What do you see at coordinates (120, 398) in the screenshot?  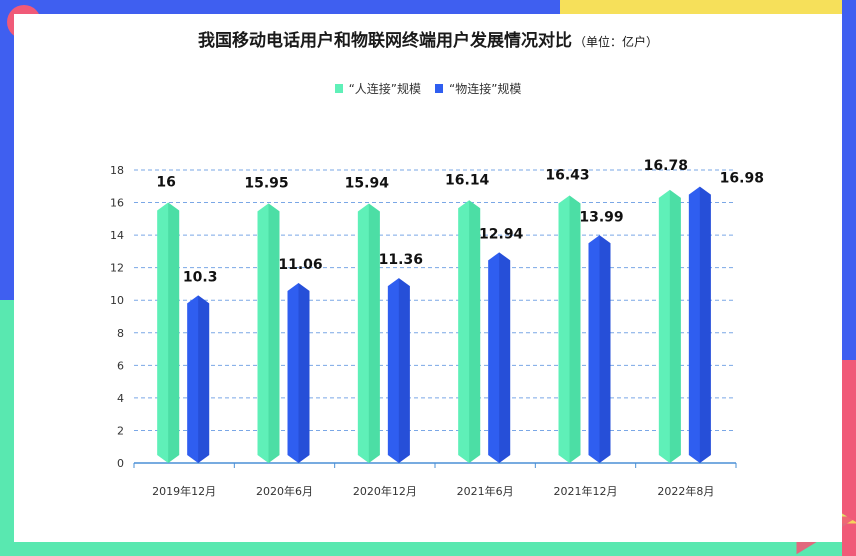 I see `y-tick-label: 4` at bounding box center [120, 398].